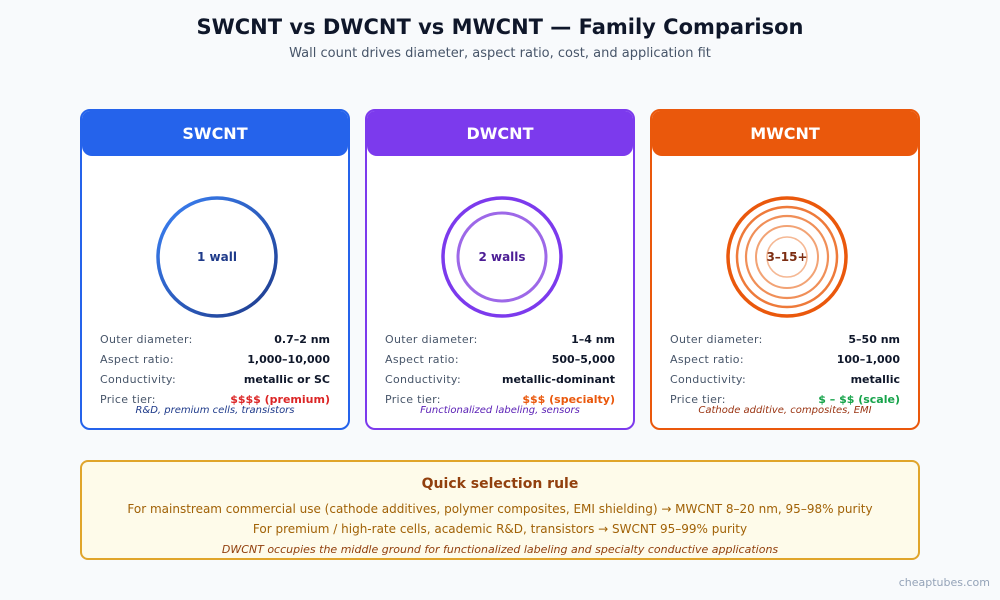  What do you see at coordinates (568, 399) in the screenshot?
I see `price-tier-value: $$$ (specialty)` at bounding box center [568, 399].